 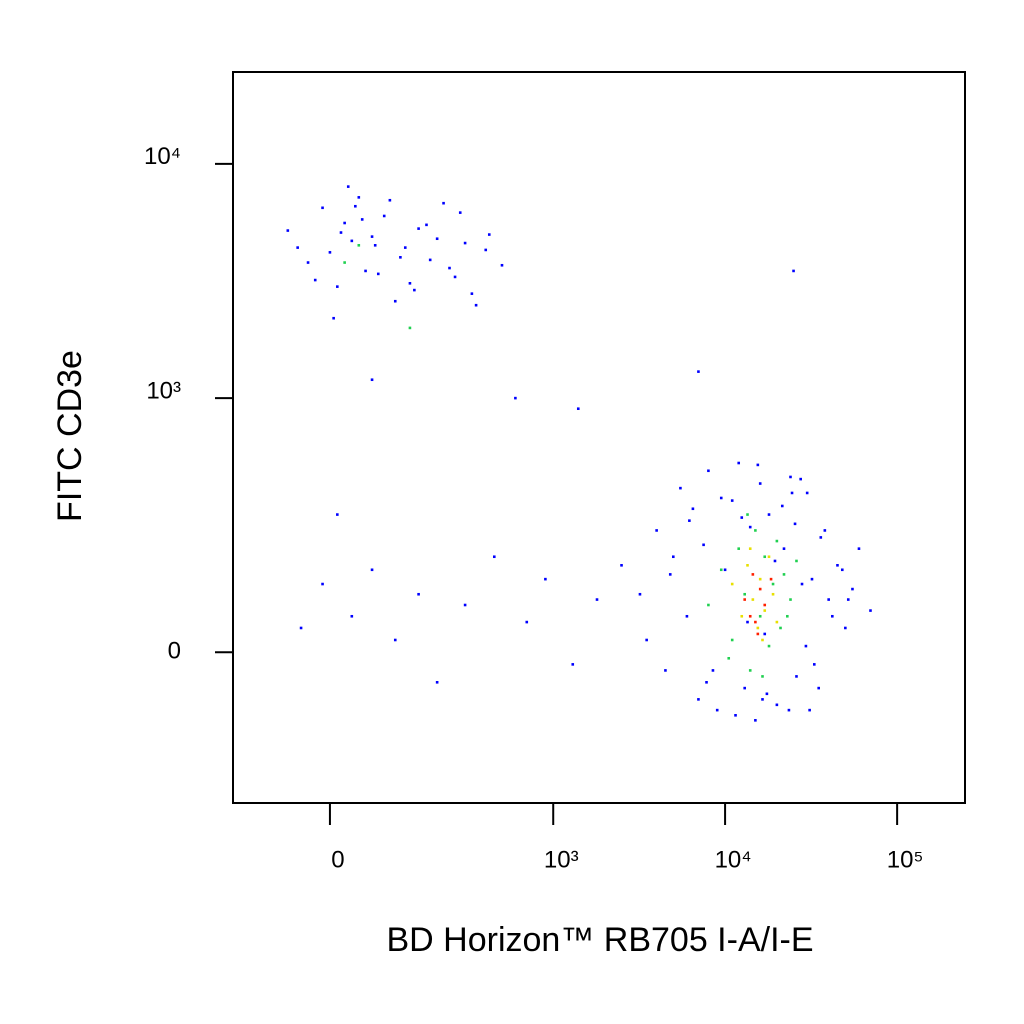 I want to click on y-axis-title: FITC CD3e, so click(x=70, y=436).